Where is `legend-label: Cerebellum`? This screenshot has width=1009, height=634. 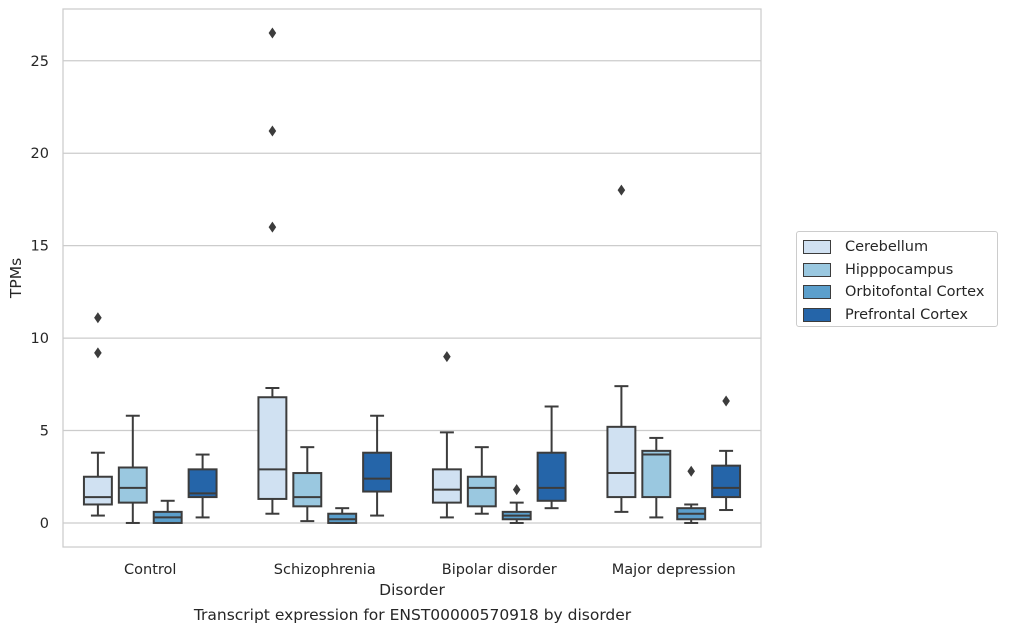
legend-label: Cerebellum is located at coordinates (887, 247).